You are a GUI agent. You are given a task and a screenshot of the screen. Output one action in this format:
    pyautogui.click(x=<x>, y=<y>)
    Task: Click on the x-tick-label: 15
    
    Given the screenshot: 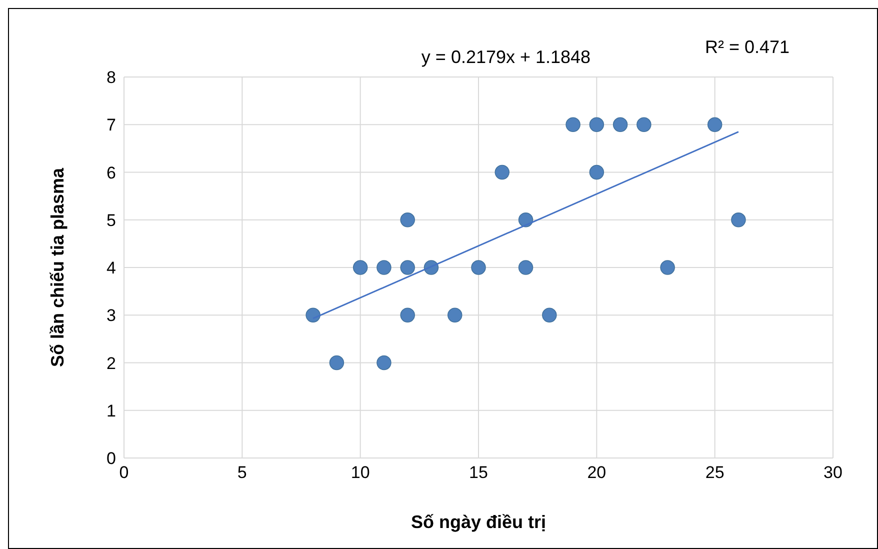 What is the action you would take?
    pyautogui.click(x=478, y=472)
    